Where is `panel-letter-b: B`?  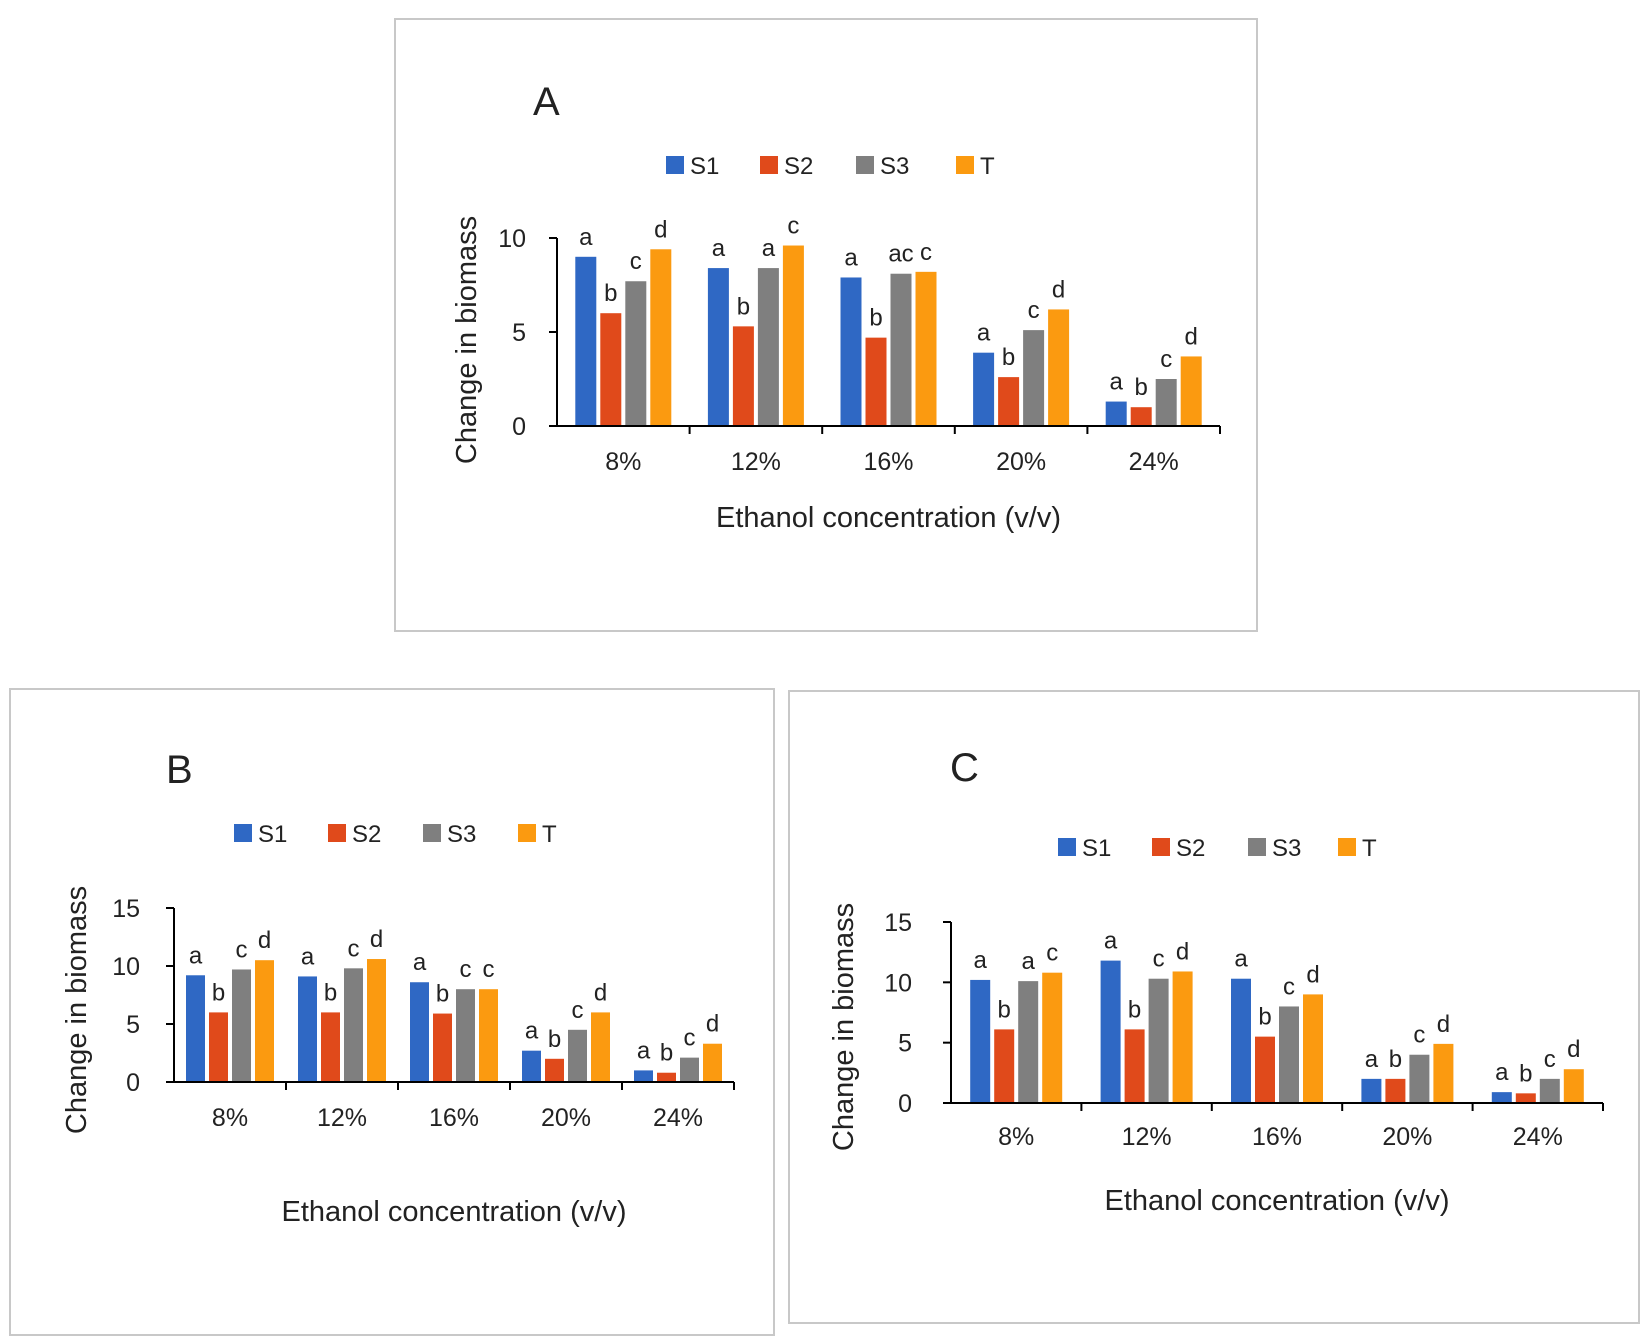
panel-letter-b: B is located at coordinates (179, 770).